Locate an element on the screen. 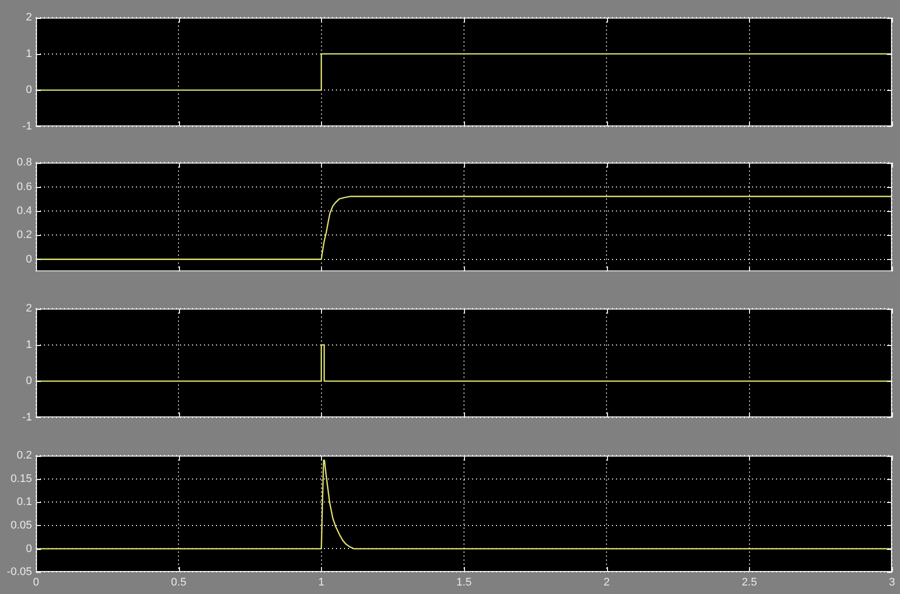 The height and width of the screenshot is (594, 900). x-tick-label: 1 is located at coordinates (321, 582).